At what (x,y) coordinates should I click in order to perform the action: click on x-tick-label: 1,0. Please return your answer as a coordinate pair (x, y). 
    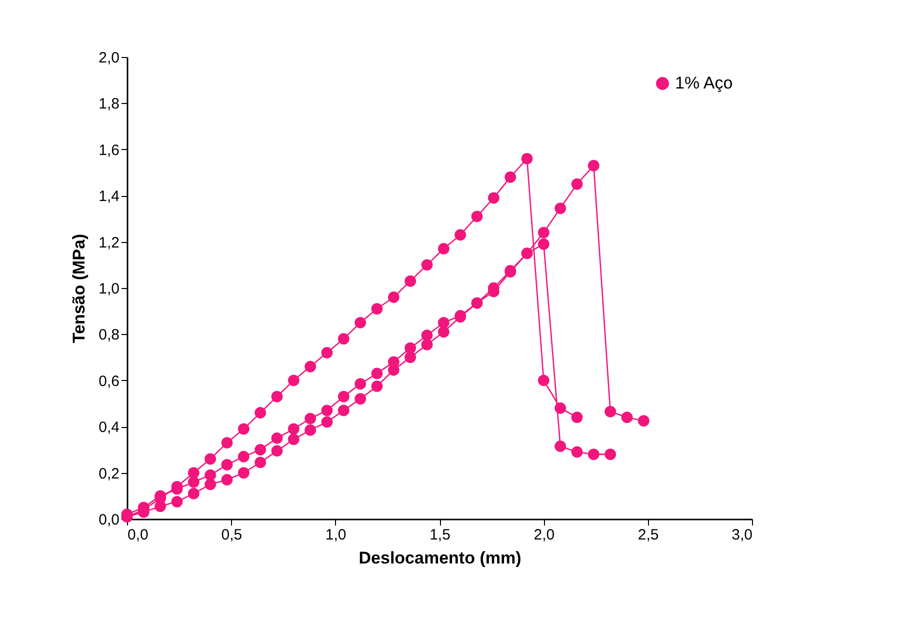
    Looking at the image, I should click on (335, 535).